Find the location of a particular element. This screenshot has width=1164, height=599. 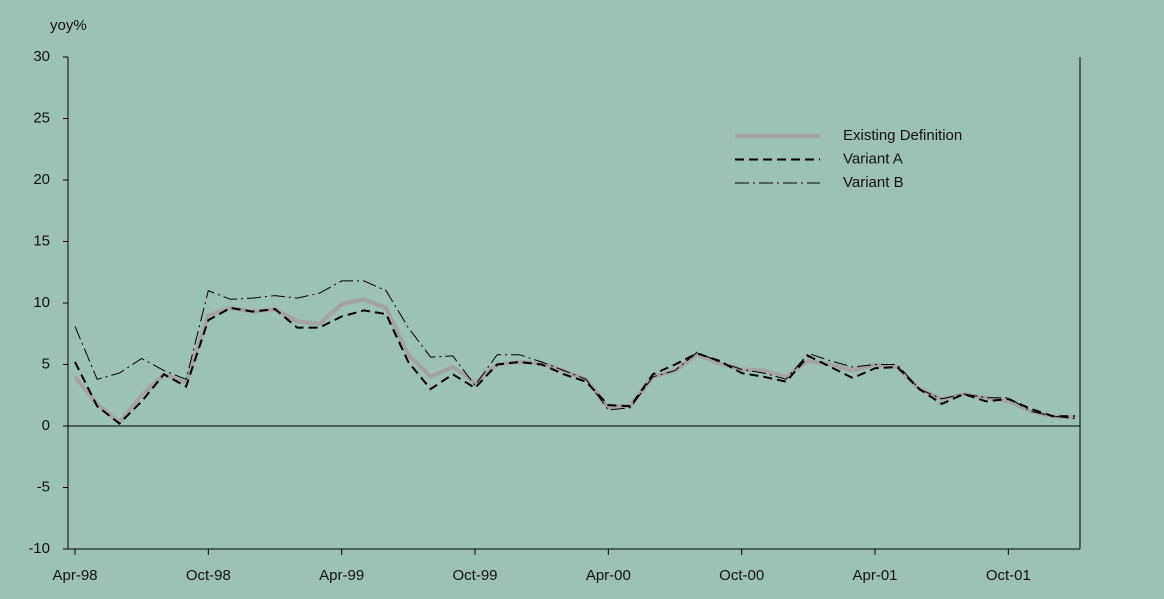

x-tick-label: Oct-98 is located at coordinates (208, 575).